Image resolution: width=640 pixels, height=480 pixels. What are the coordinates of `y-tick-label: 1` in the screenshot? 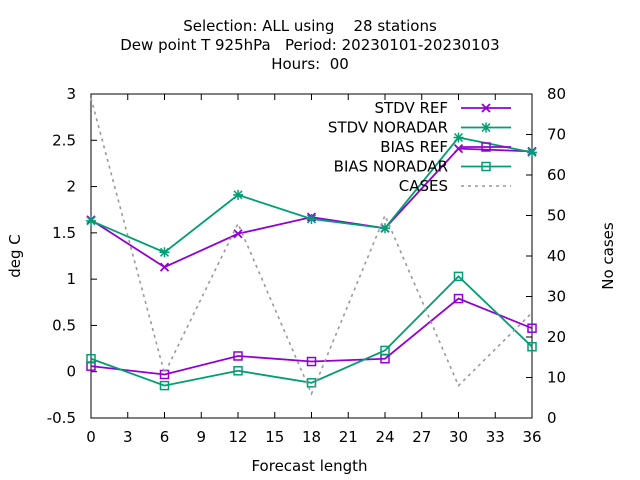 It's located at (71, 279).